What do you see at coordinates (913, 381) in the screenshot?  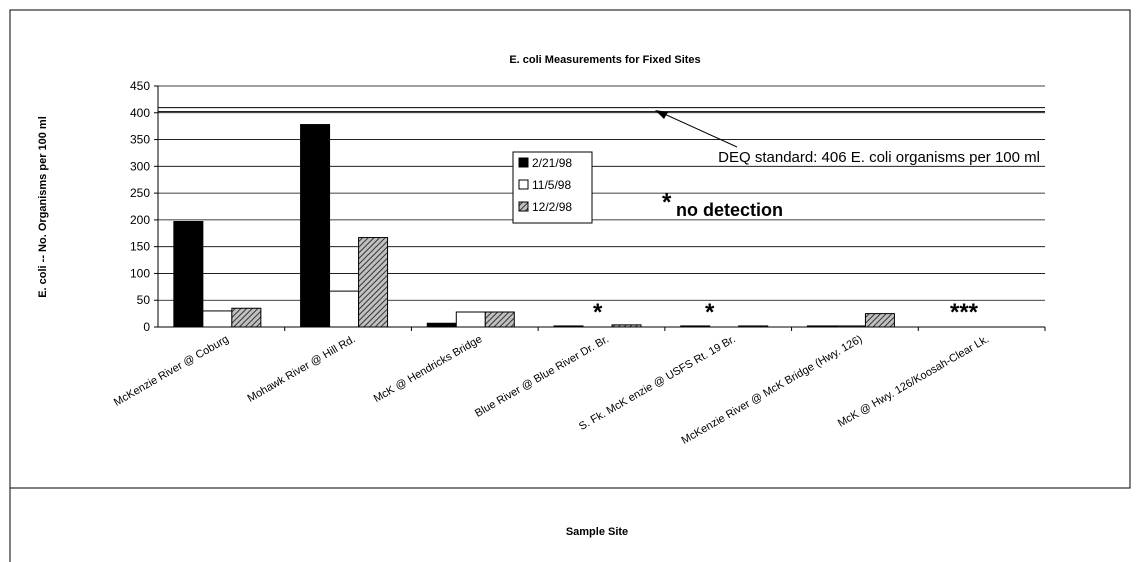 I see `x-tick-label: McK @ Hwy. 126/Koosah-Clear Lk.` at bounding box center [913, 381].